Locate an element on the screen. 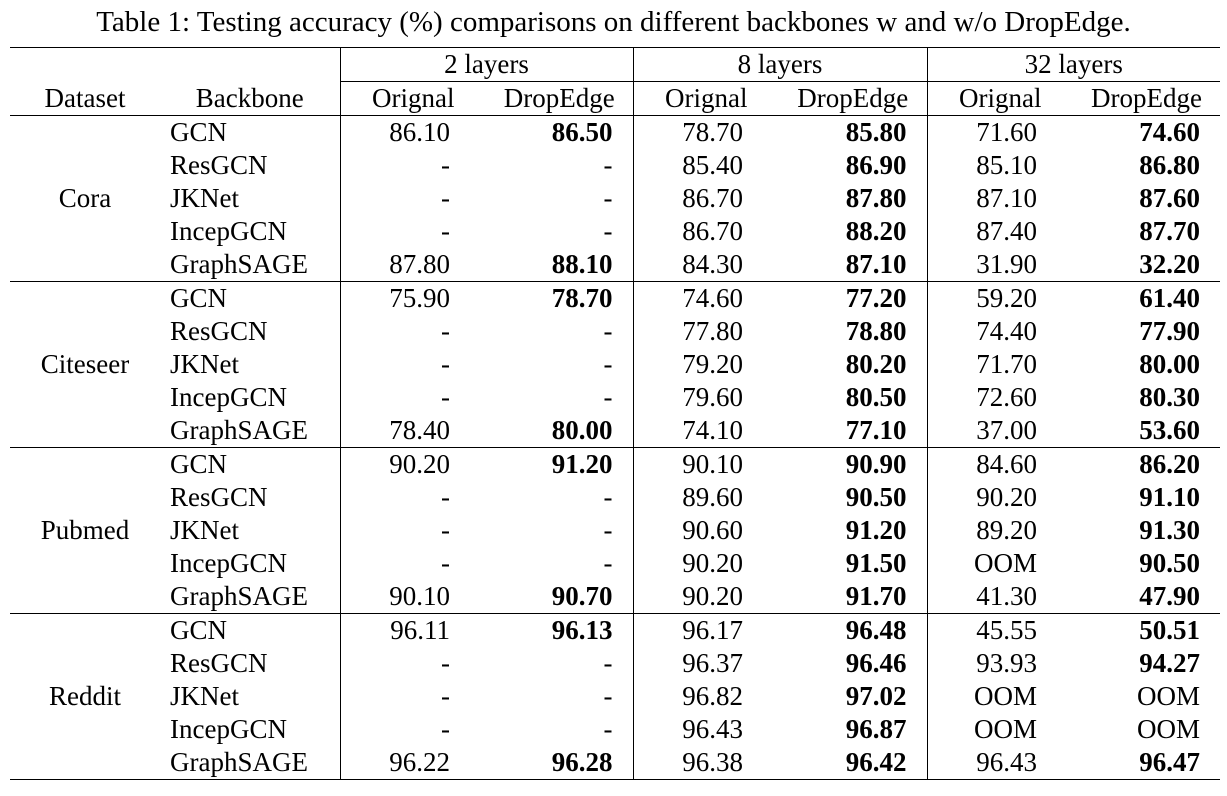  cell-text: 96.22 is located at coordinates (419, 762).